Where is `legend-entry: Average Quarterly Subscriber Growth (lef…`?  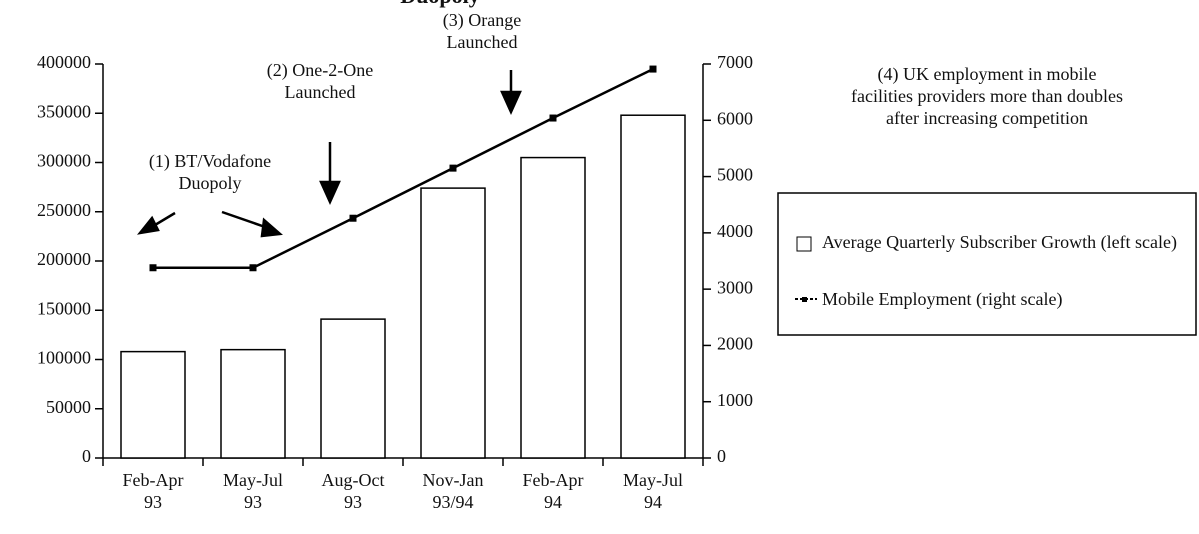 legend-entry: Average Quarterly Subscriber Growth (lef… is located at coordinates (1000, 242).